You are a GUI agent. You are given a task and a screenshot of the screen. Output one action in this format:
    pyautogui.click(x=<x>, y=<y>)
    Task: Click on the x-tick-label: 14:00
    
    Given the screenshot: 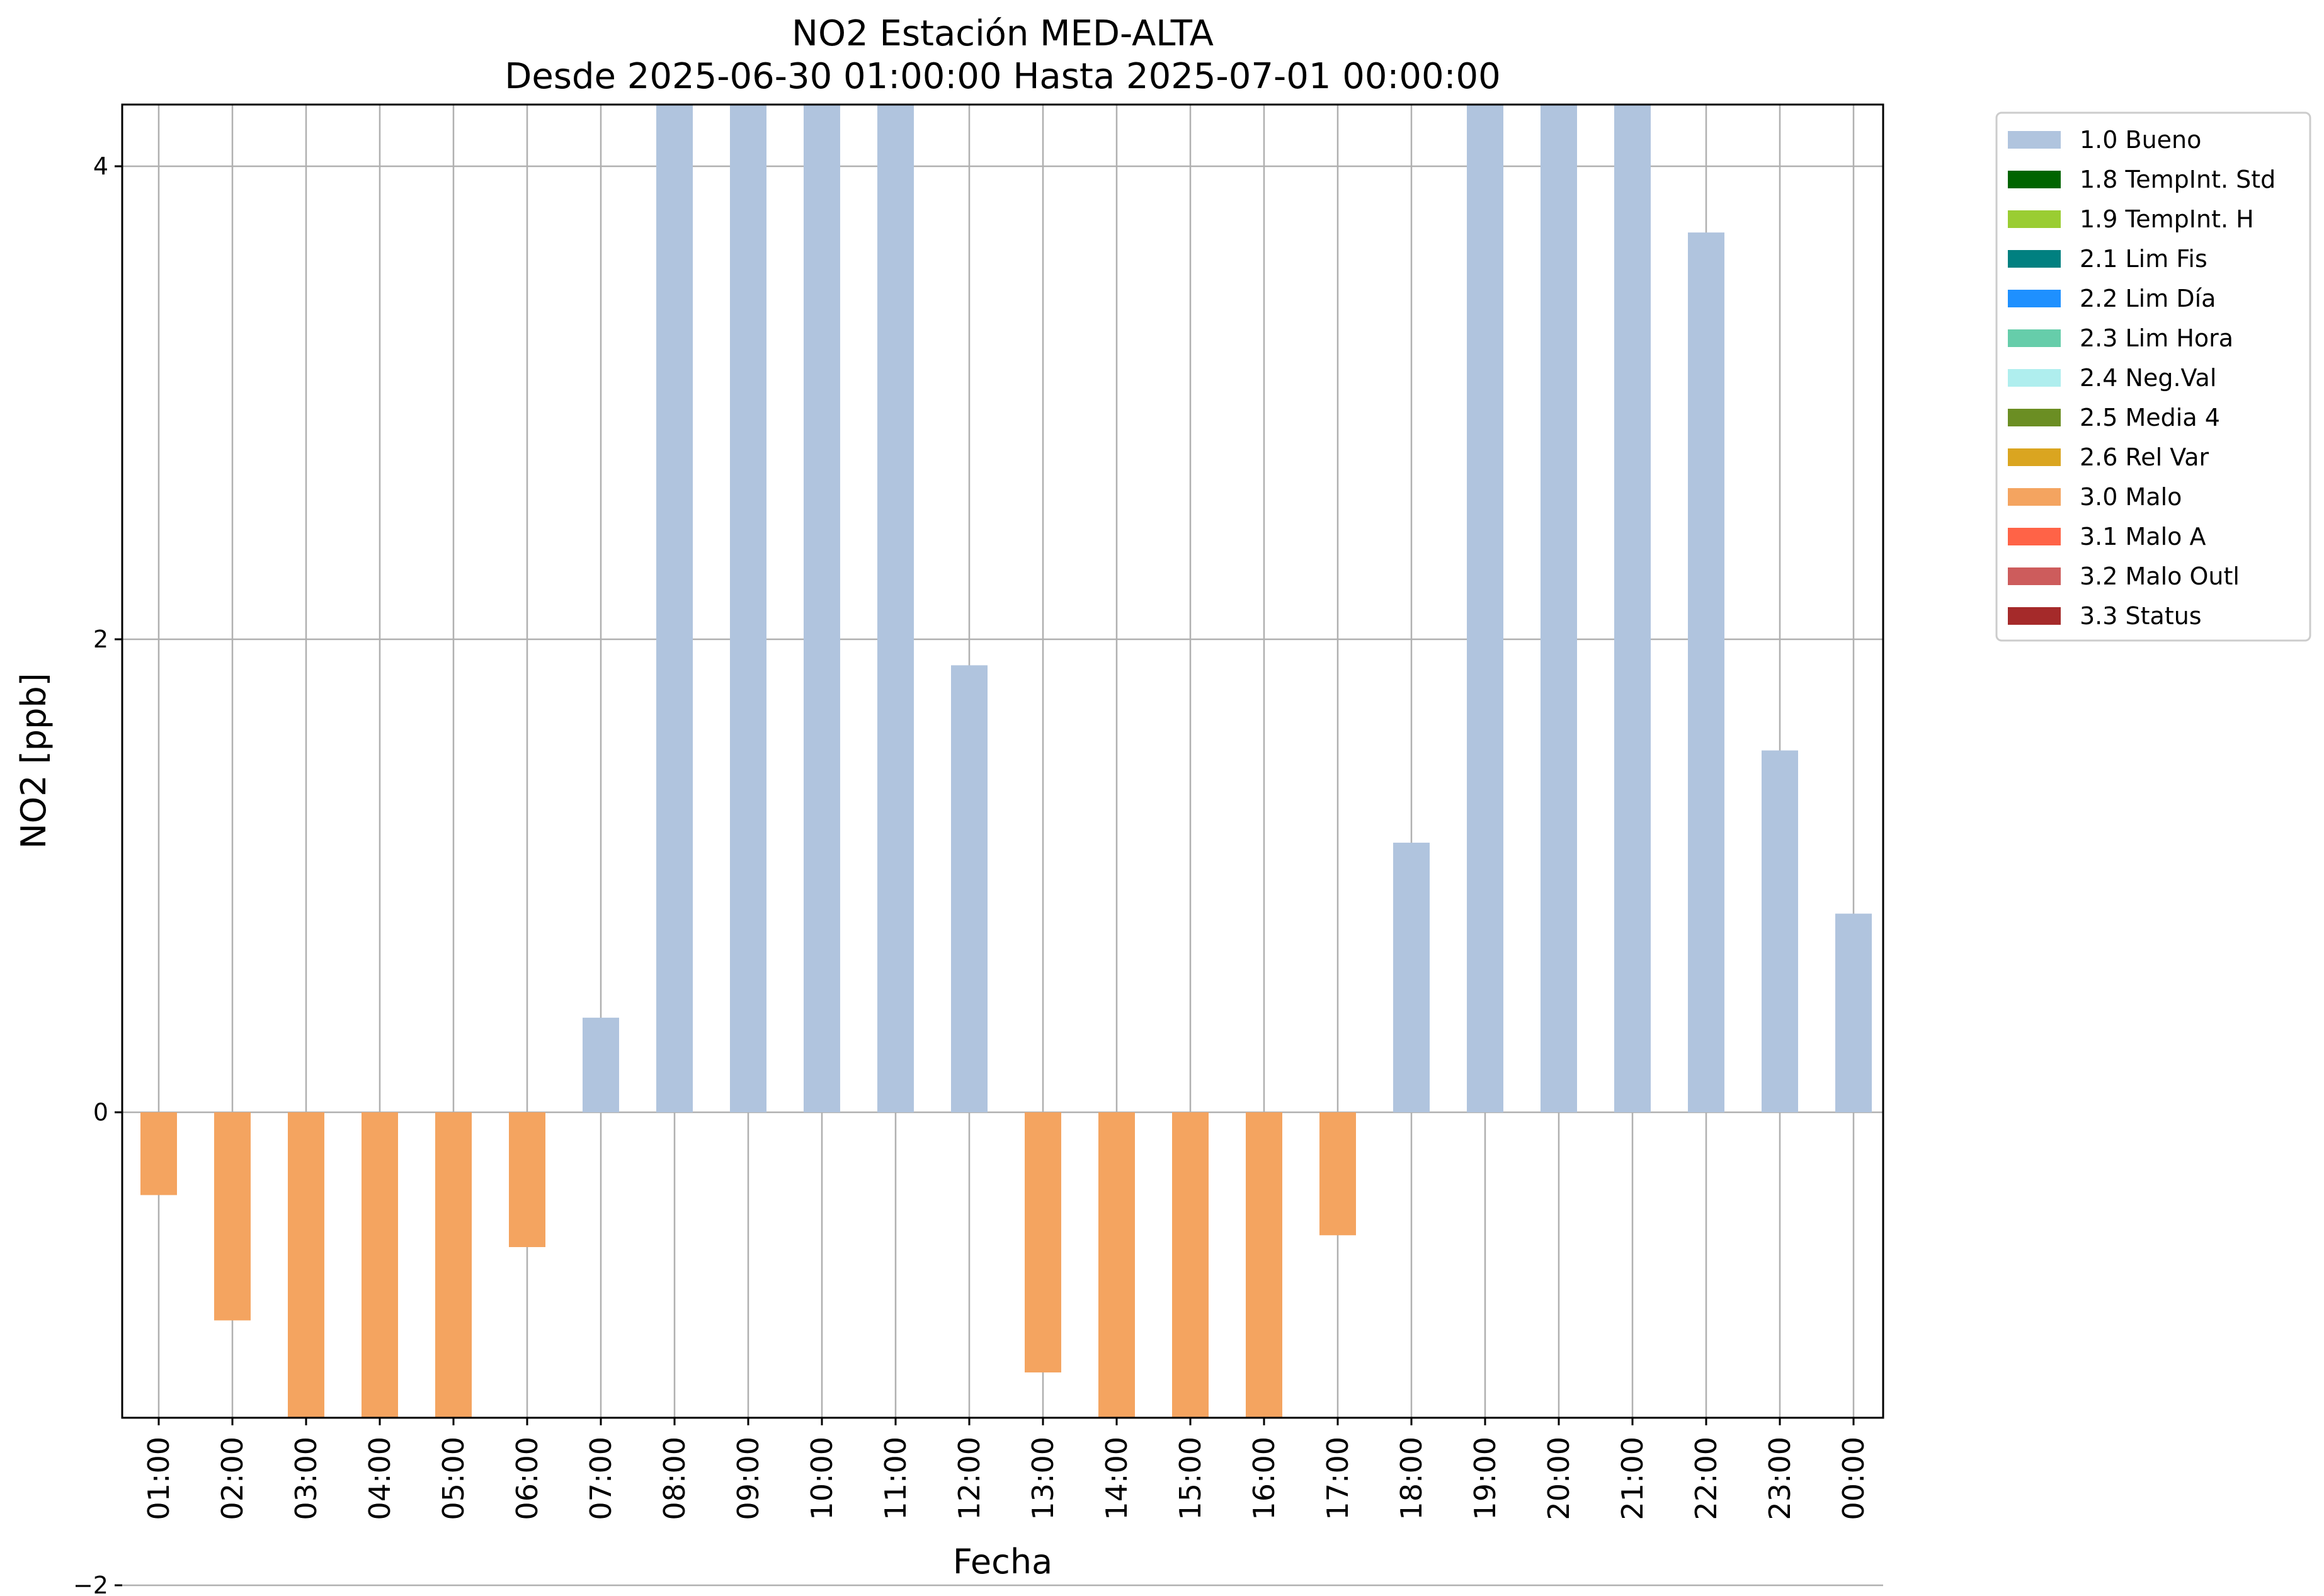 What is the action you would take?
    pyautogui.click(x=1117, y=1478)
    